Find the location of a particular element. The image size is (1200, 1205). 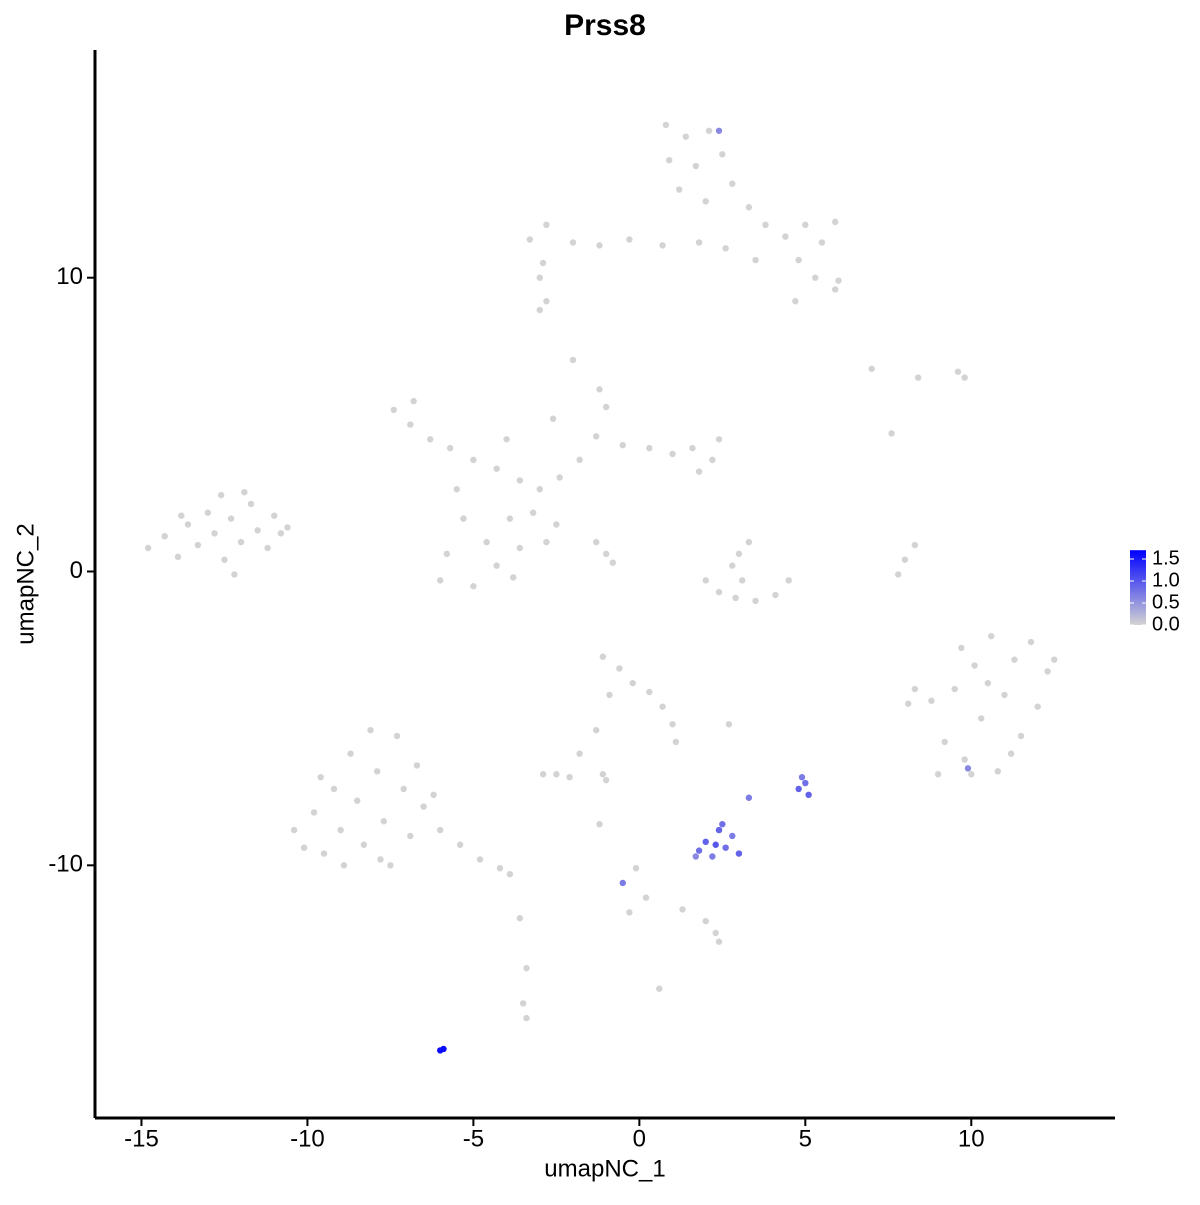

colorbar is located at coordinates (1138, 587).